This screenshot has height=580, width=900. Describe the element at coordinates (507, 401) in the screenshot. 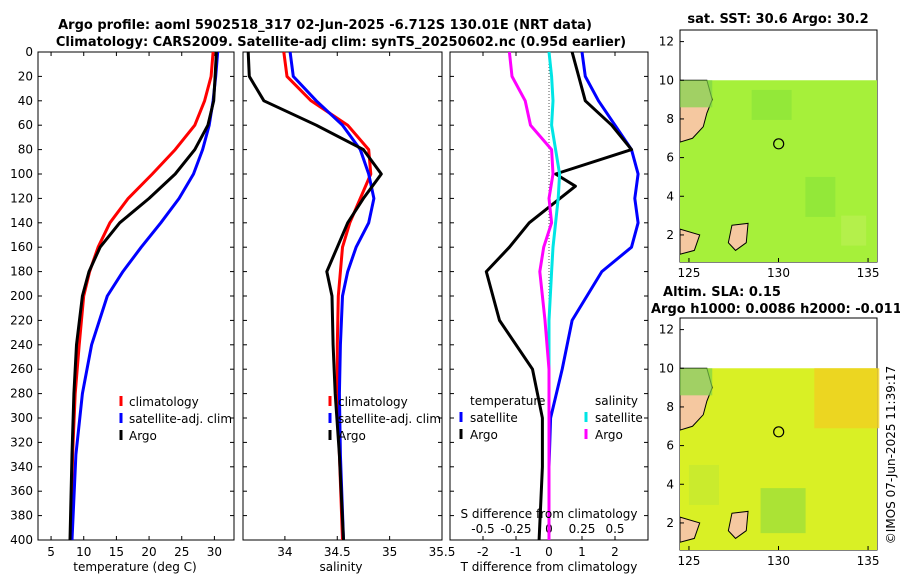

I see `legend-heading: temperature` at that location.